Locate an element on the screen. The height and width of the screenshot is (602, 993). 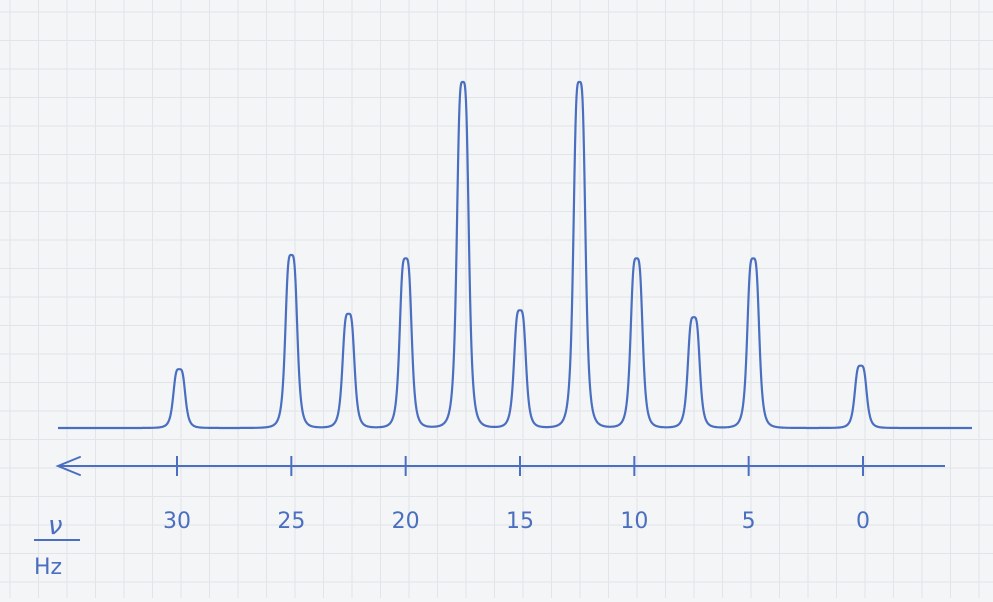
axis-label: ν Hz is located at coordinates (57, 545).